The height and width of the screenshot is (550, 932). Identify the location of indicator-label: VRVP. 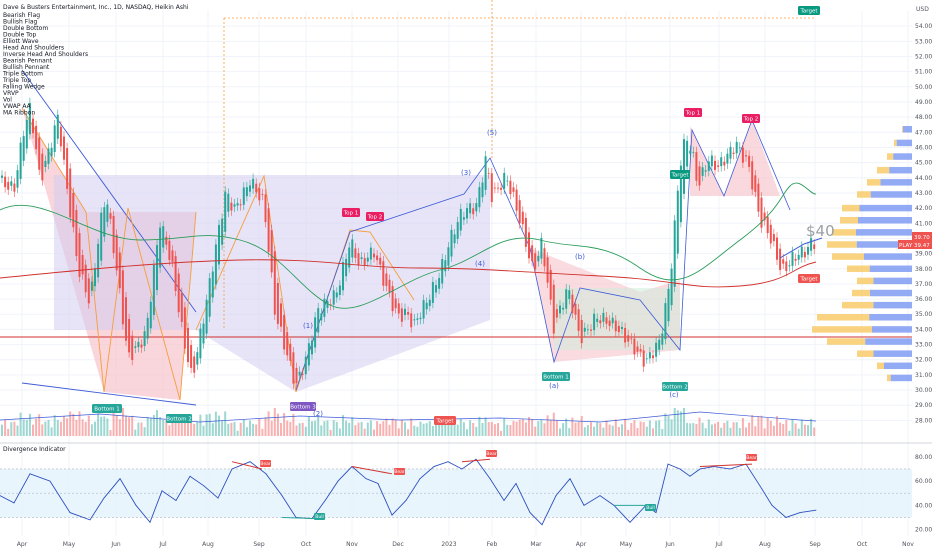
(11, 93).